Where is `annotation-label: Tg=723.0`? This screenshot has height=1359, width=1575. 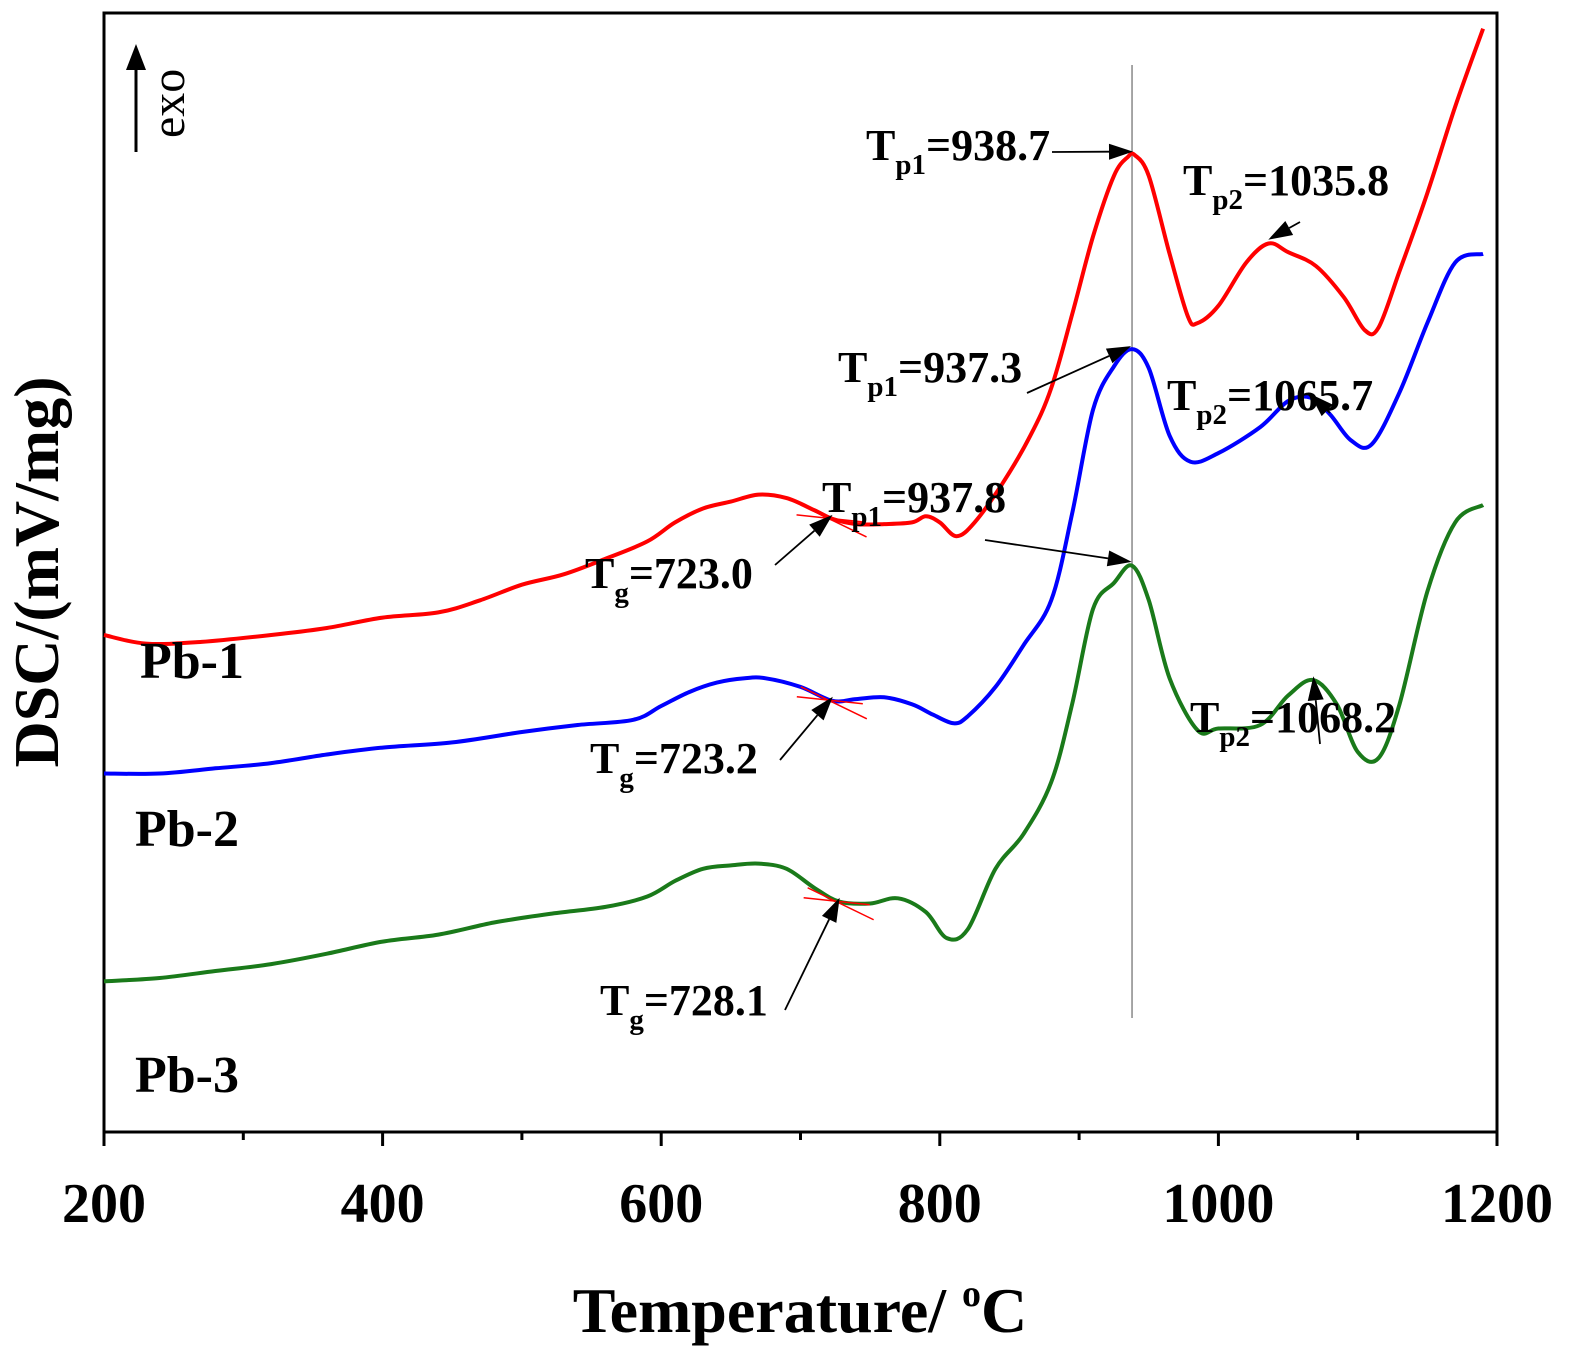 annotation-label: Tg=723.0 is located at coordinates (669, 579).